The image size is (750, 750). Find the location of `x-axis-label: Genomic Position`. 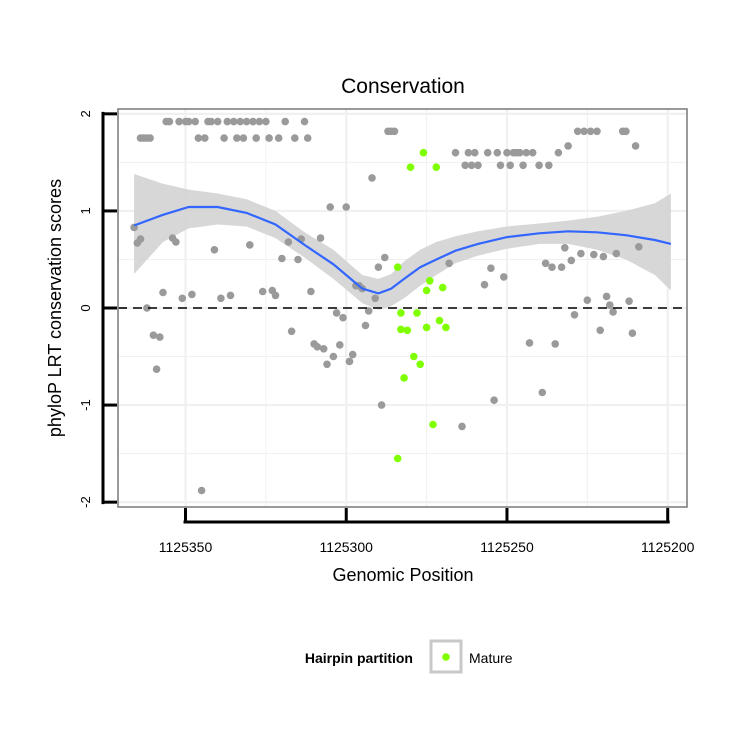

x-axis-label: Genomic Position is located at coordinates (402, 575).